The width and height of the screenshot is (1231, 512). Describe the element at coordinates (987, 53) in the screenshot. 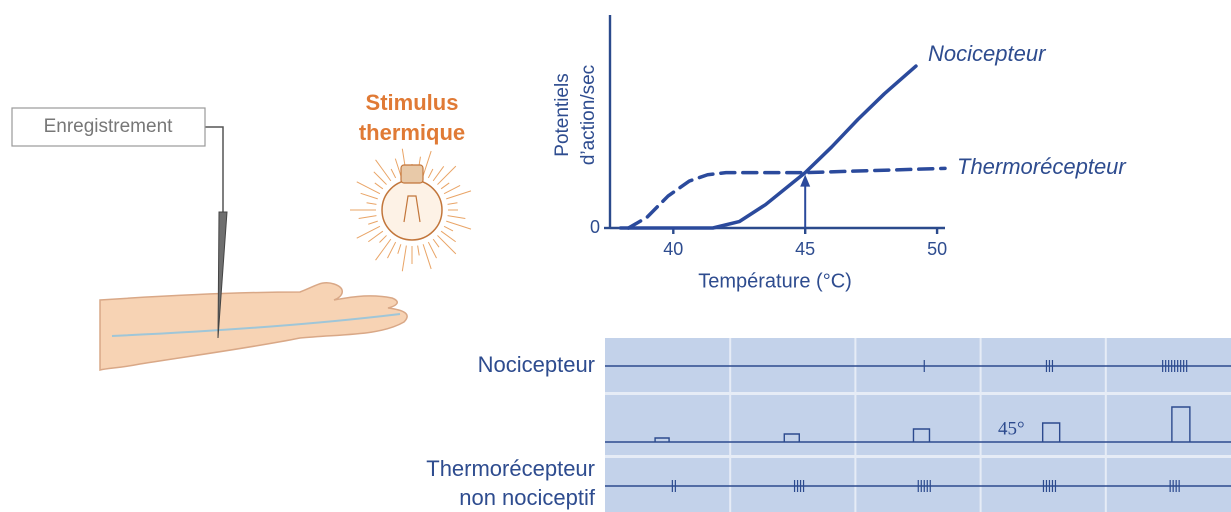

I see `series-label: Nocicepteur` at that location.